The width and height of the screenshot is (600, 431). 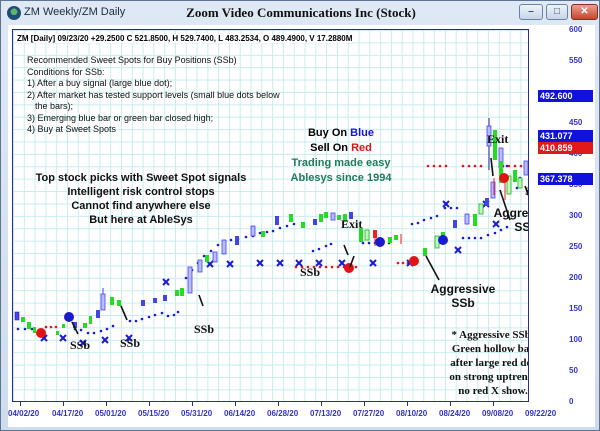 What do you see at coordinates (341, 163) in the screenshot?
I see `tagline: Trading made easy` at bounding box center [341, 163].